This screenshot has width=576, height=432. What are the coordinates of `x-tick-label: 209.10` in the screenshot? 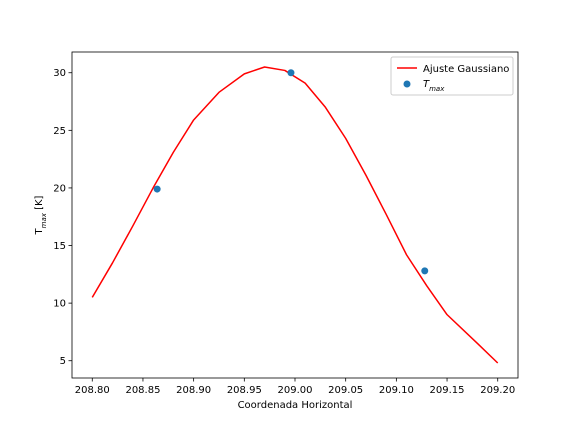 It's located at (396, 390).